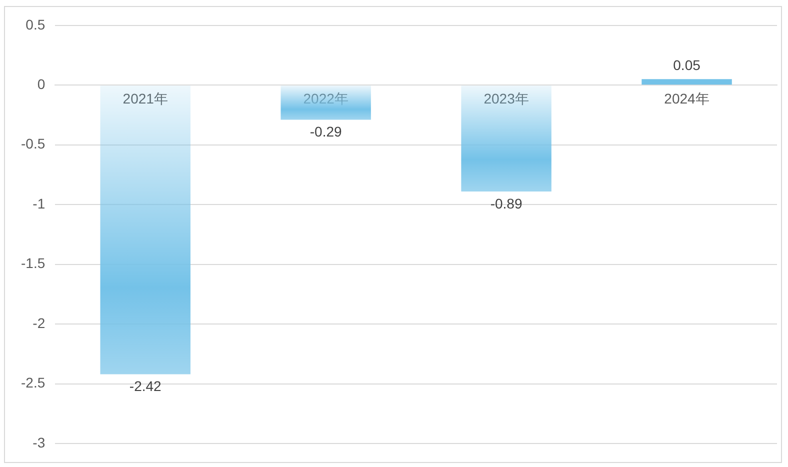  Describe the element at coordinates (506, 98) in the screenshot. I see `x-tick-label: 2023年` at that location.